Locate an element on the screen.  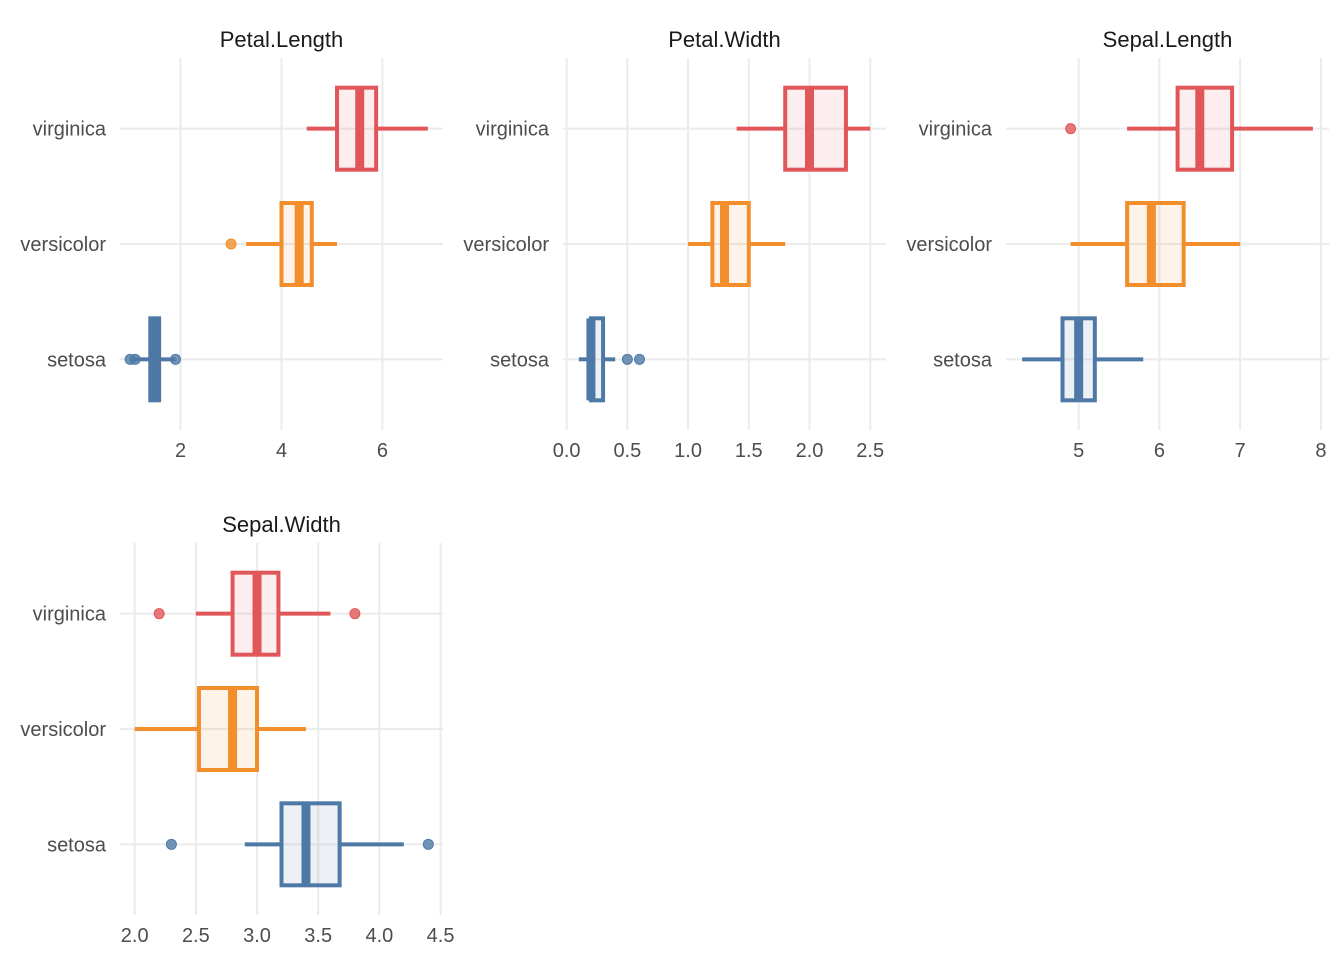
x-tick-label: 4.5 is located at coordinates (441, 936).